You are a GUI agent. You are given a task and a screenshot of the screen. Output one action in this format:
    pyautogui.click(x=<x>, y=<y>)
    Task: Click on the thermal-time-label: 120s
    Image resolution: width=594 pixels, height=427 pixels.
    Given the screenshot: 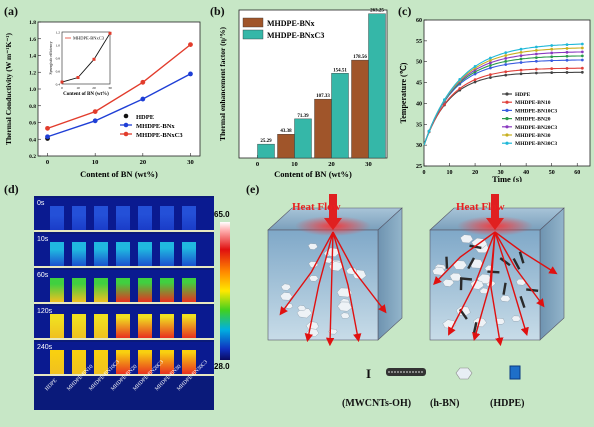 What is the action you would take?
    pyautogui.click(x=45, y=311)
    